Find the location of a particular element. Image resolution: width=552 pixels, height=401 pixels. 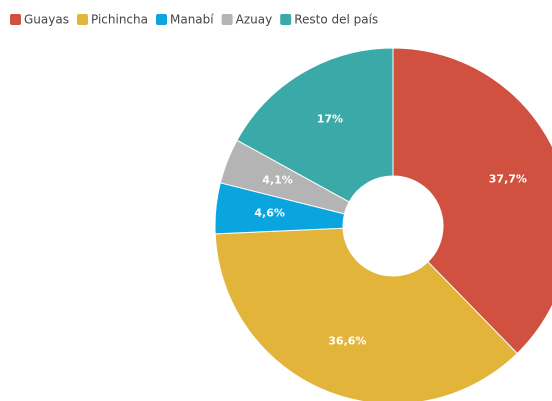

data-label: 37,7% is located at coordinates (508, 178).